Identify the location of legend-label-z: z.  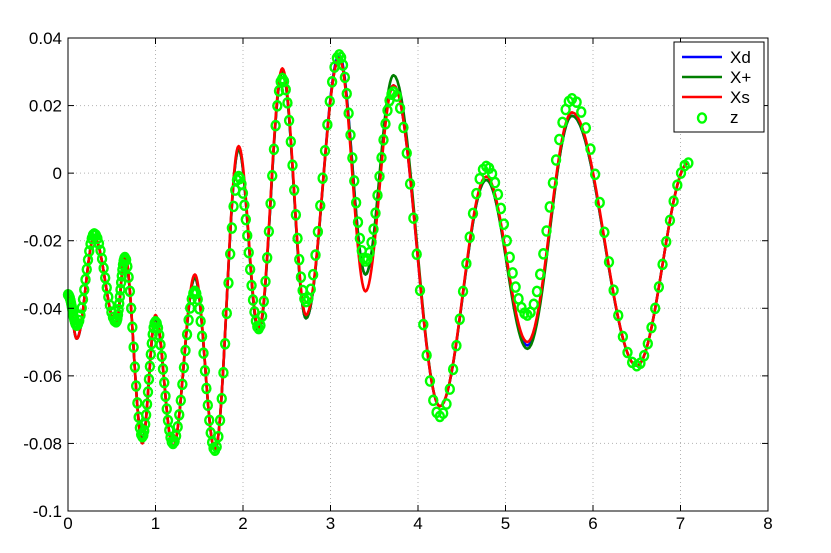
(734, 117).